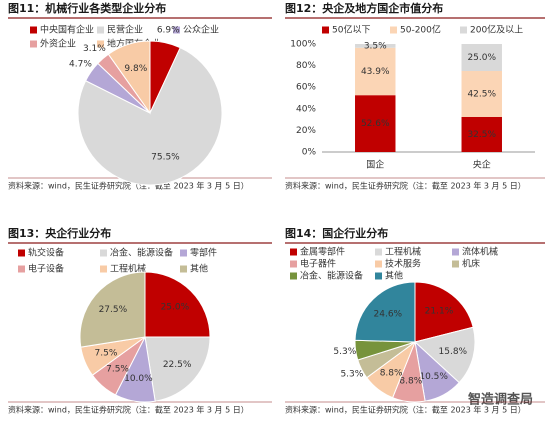  Describe the element at coordinates (135, 69) in the screenshot. I see `data-label: 9.8%` at that location.